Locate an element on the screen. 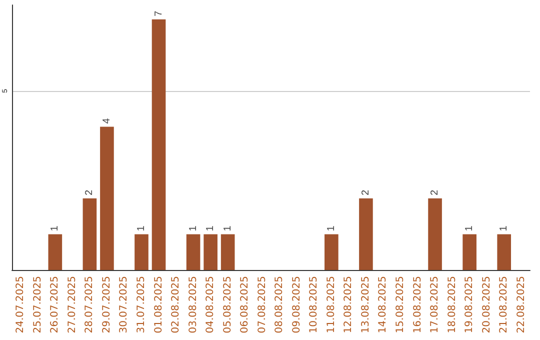 The width and height of the screenshot is (540, 340). x-tick-label: 25.07.2025 is located at coordinates (38, 305).